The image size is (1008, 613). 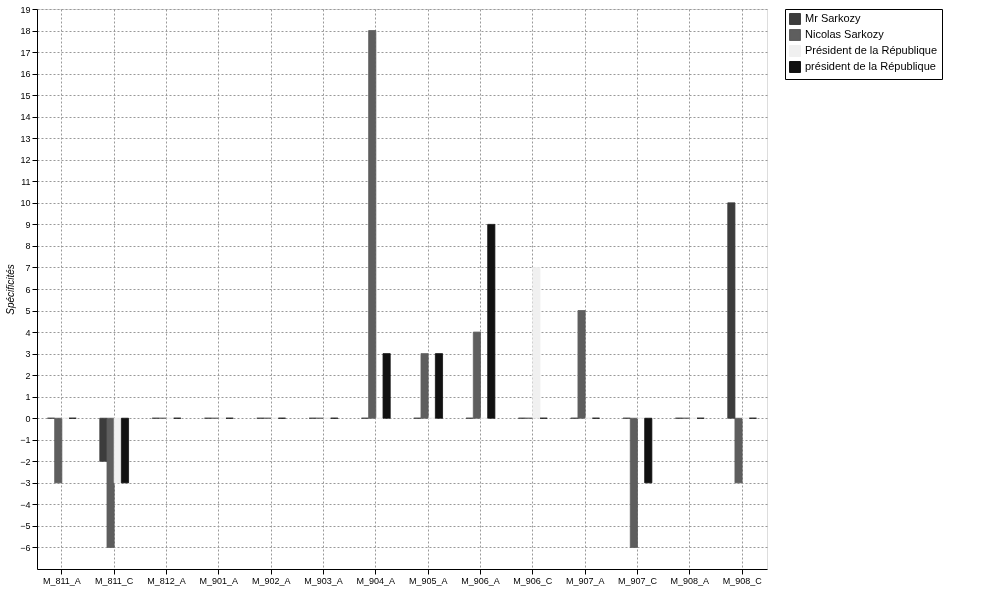 I want to click on x-tick-label: M_812_A, so click(x=166, y=580).